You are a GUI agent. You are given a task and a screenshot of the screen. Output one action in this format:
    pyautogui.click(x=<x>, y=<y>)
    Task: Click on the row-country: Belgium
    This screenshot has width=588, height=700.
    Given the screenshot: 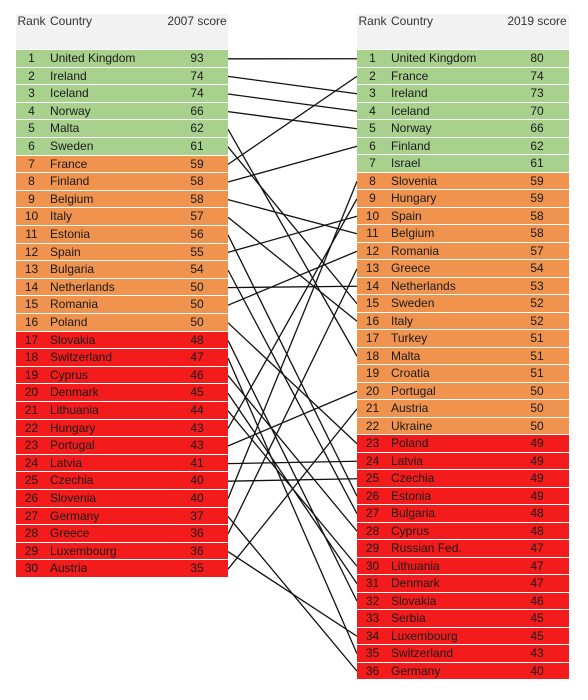 What is the action you would take?
    pyautogui.click(x=106, y=199)
    